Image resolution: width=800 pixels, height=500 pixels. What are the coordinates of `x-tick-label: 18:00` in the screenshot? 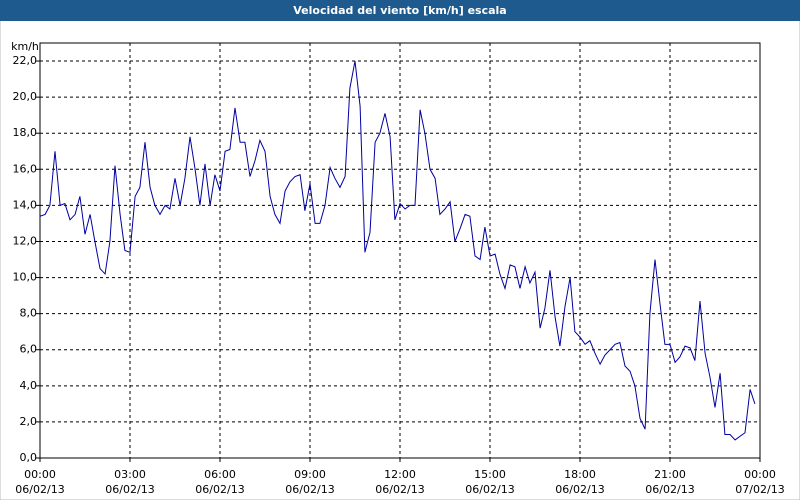 It's located at (580, 474).